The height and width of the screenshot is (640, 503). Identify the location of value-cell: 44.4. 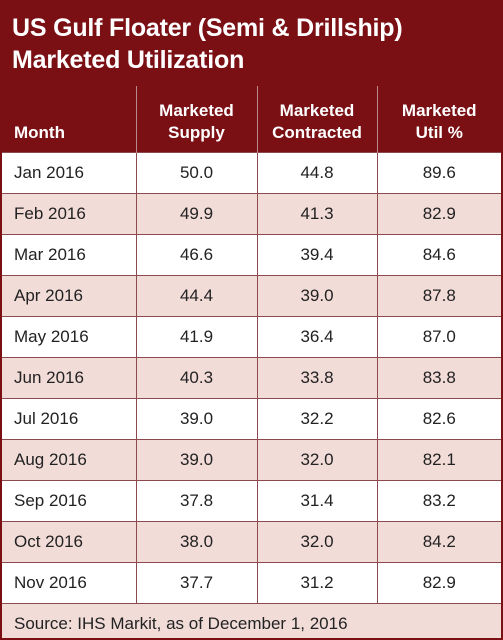
(196, 295).